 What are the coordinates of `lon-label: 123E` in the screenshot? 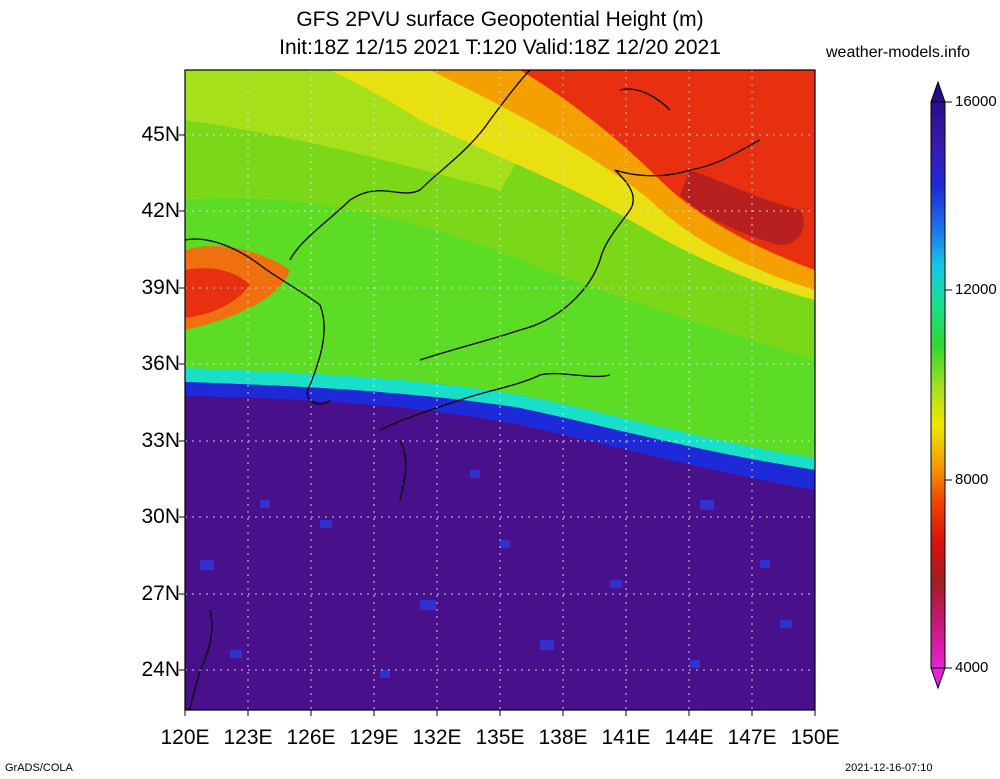 It's located at (248, 737).